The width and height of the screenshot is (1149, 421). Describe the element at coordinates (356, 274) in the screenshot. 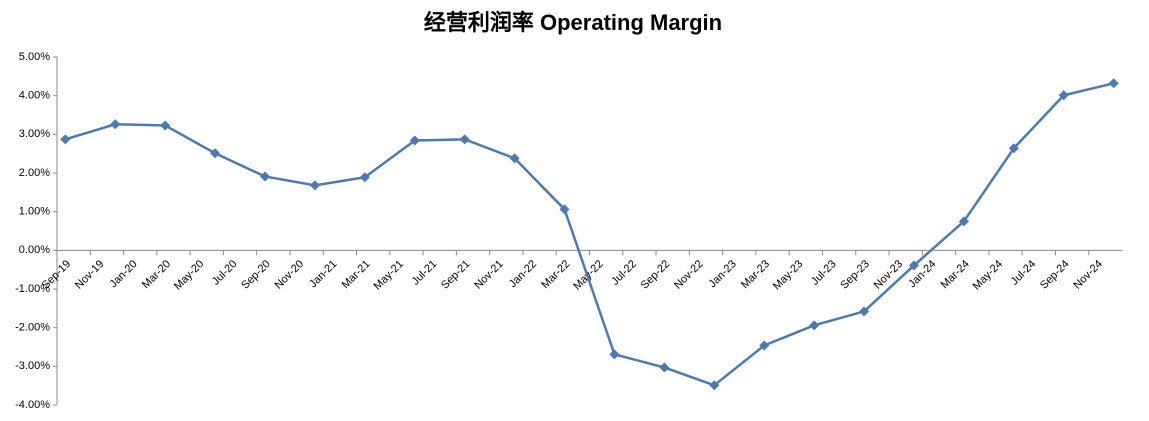

I see `x-tick-label: Mar-21` at that location.